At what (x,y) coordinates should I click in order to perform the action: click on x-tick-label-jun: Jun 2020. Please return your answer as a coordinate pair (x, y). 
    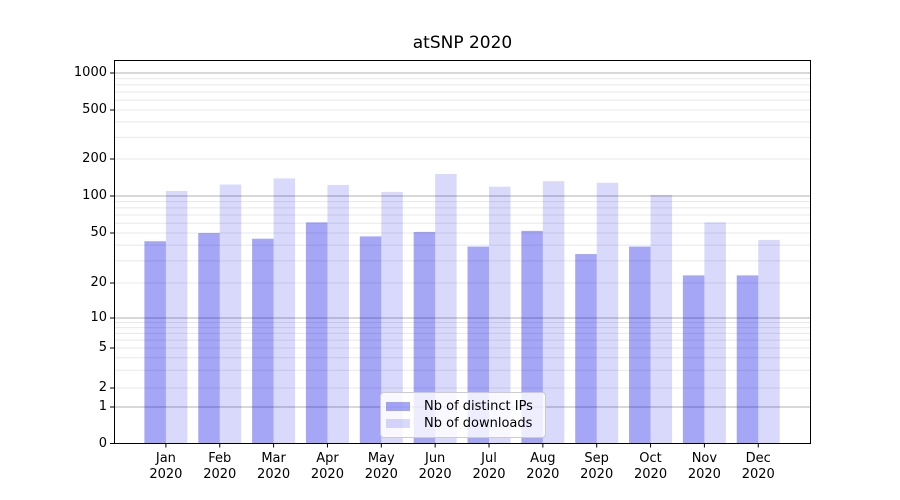
    Looking at the image, I should click on (435, 467).